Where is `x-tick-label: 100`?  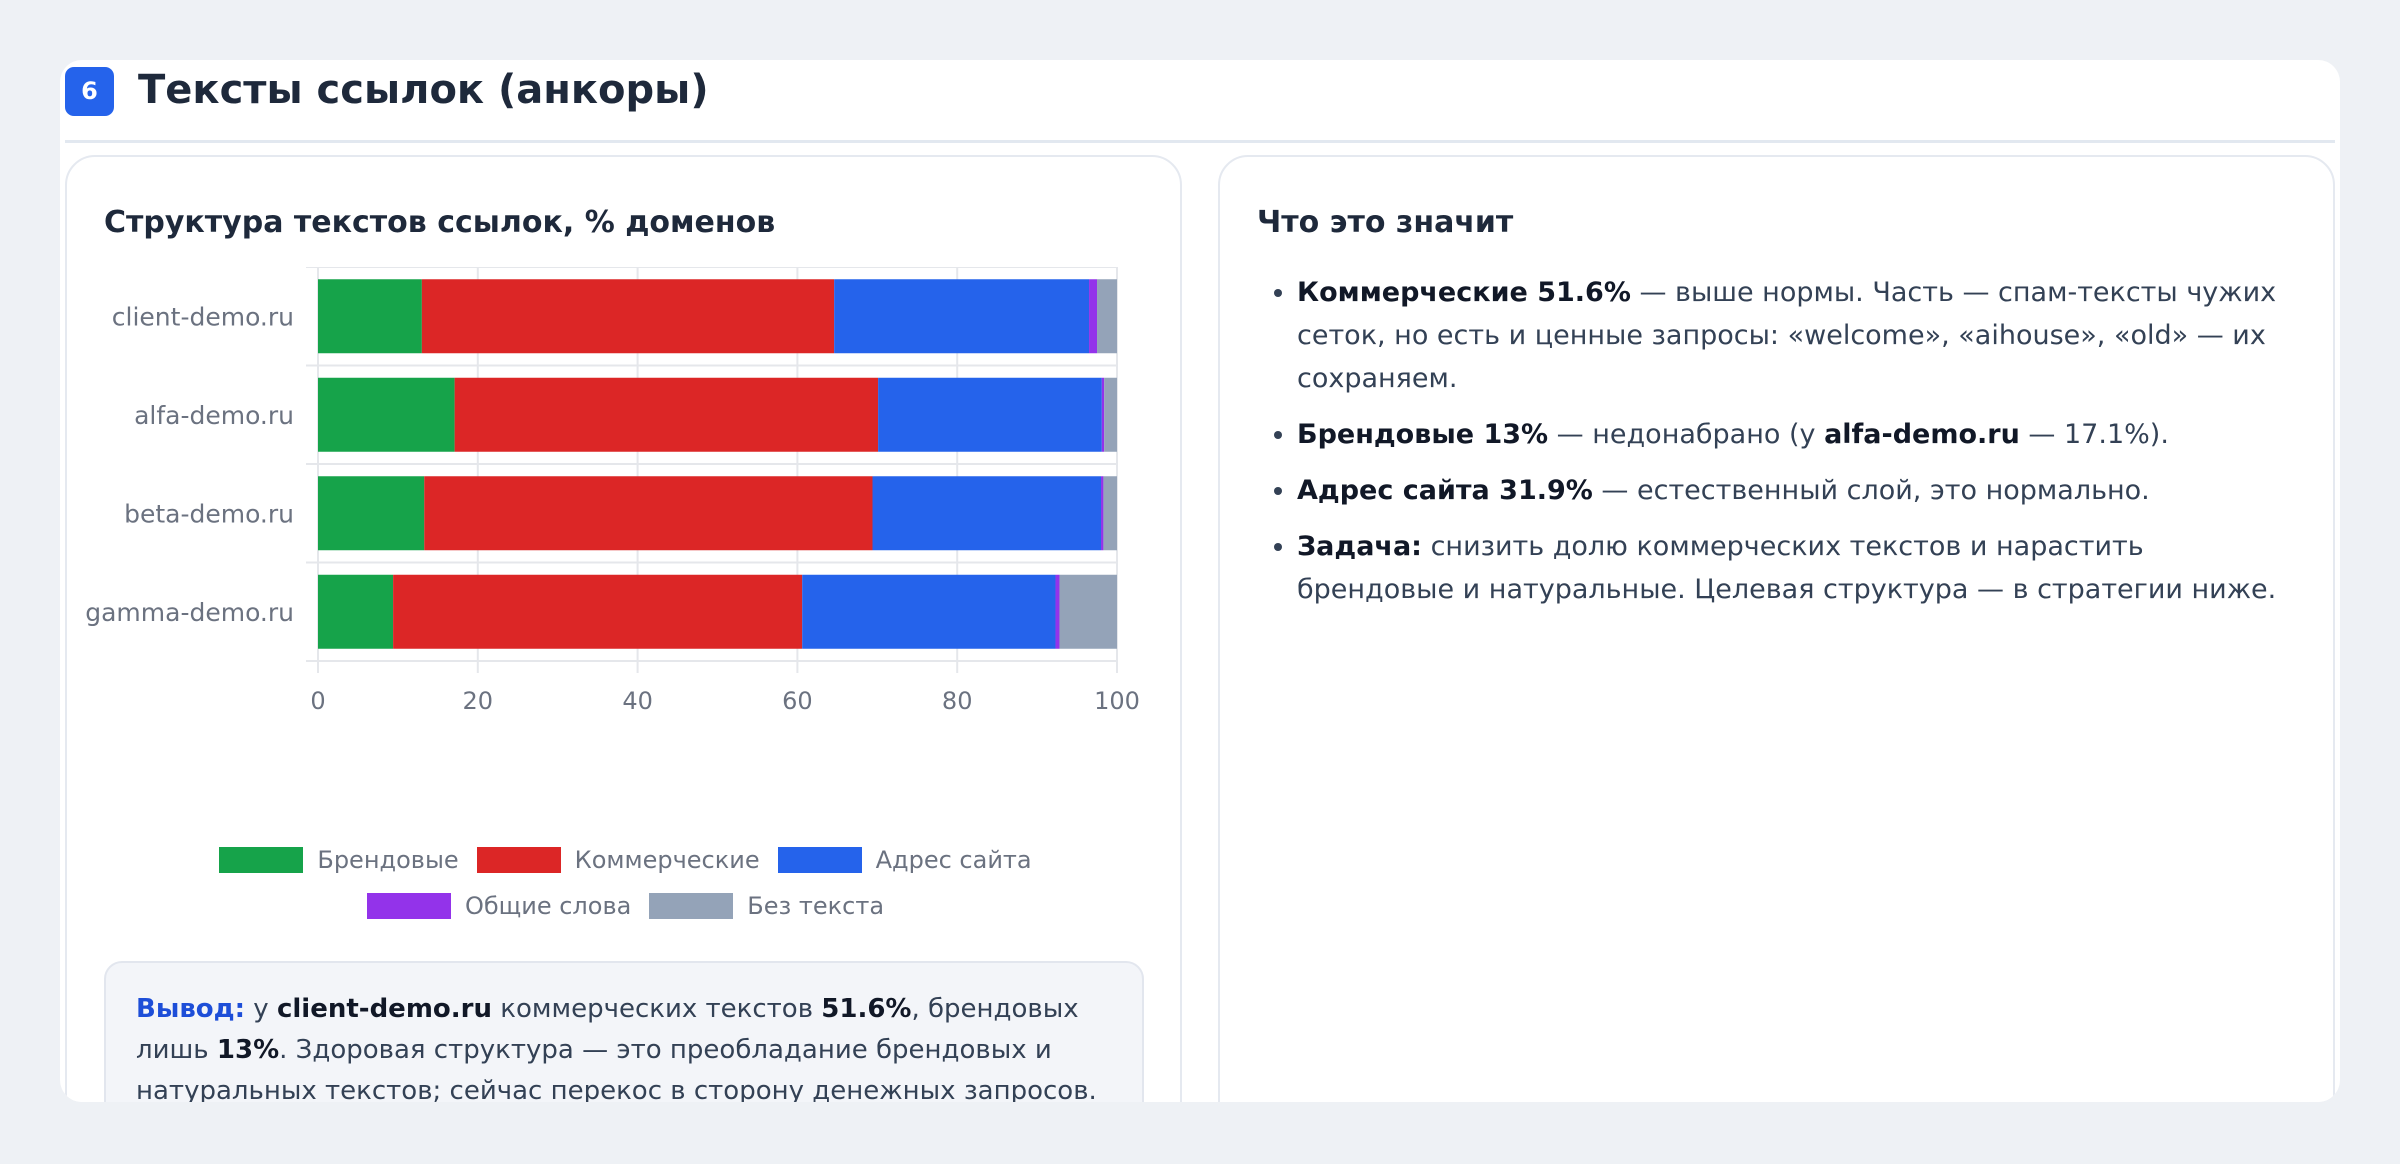 x-tick-label: 100 is located at coordinates (1117, 701).